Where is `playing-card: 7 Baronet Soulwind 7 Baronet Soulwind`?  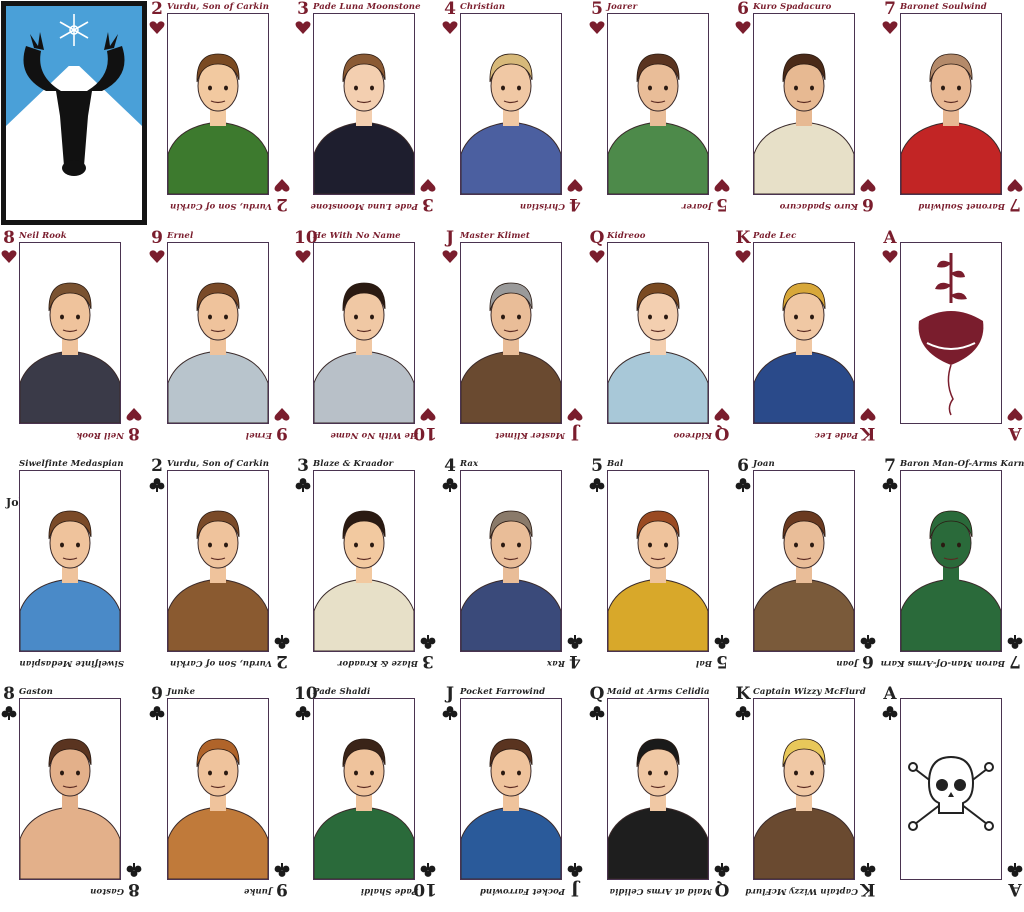
playing-card: 7 Baronet Soulwind 7 Baronet Soulwind is located at coordinates (952, 107).